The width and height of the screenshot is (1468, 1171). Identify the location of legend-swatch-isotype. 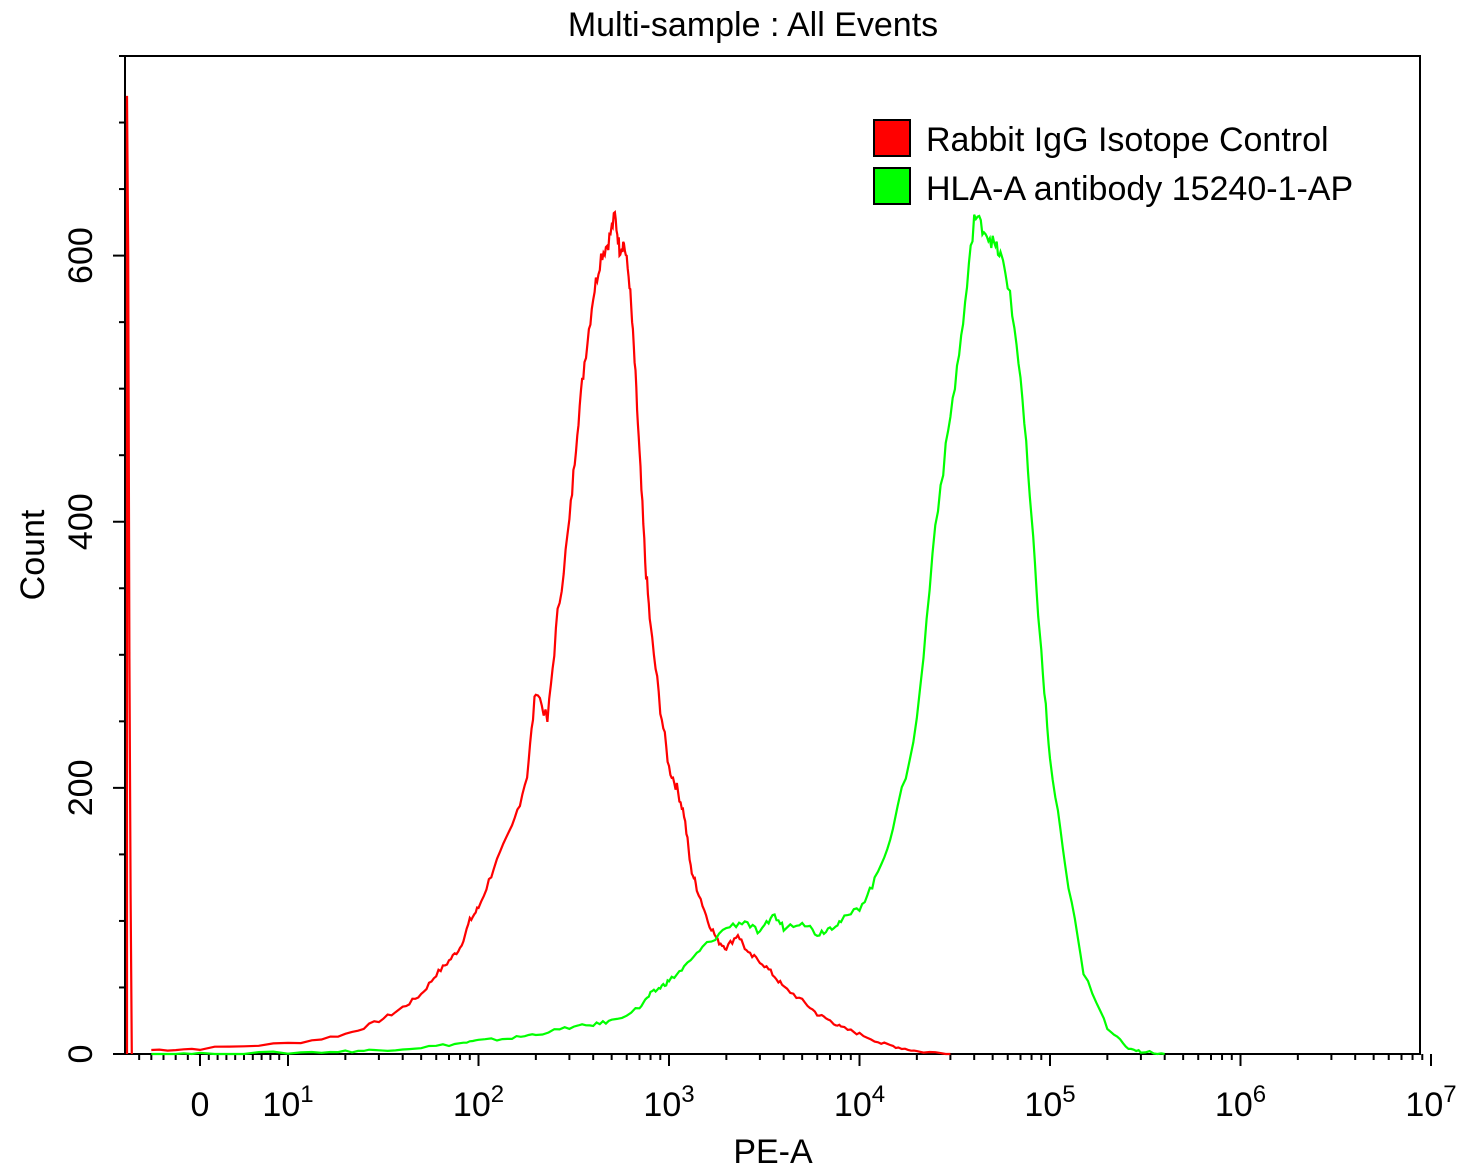
(892, 138).